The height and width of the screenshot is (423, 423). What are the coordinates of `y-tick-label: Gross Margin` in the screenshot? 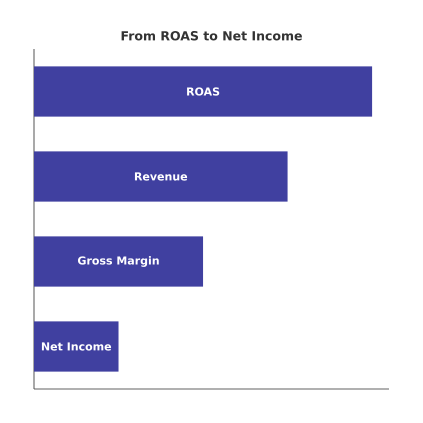 It's located at (118, 261).